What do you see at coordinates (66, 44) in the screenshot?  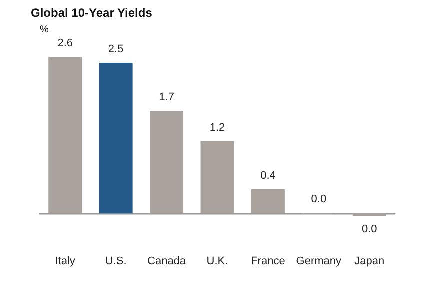 I see `data-label: 2.6` at bounding box center [66, 44].